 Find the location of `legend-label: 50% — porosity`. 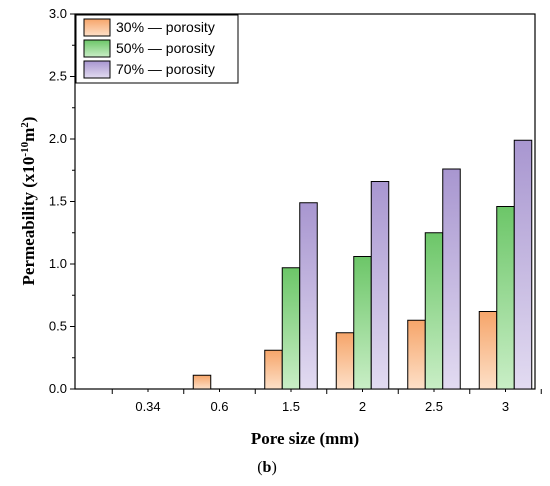

legend-label: 50% — porosity is located at coordinates (165, 48).